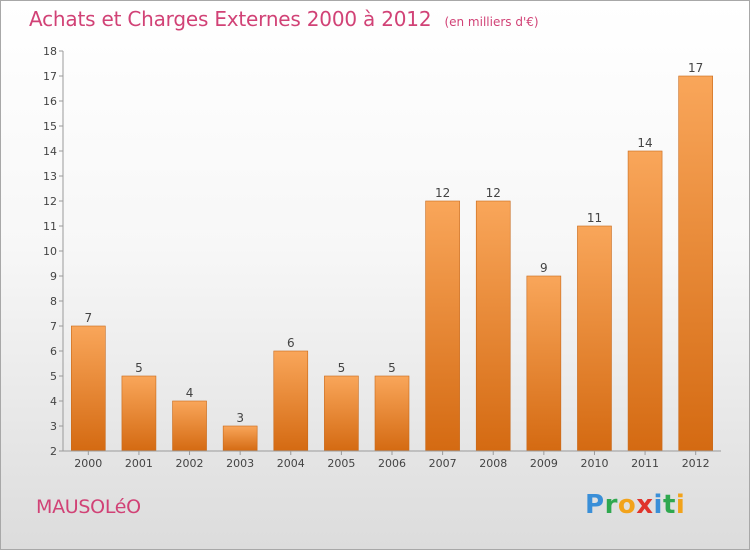 This screenshot has width=750, height=550. I want to click on data-label-2009: 9, so click(544, 268).